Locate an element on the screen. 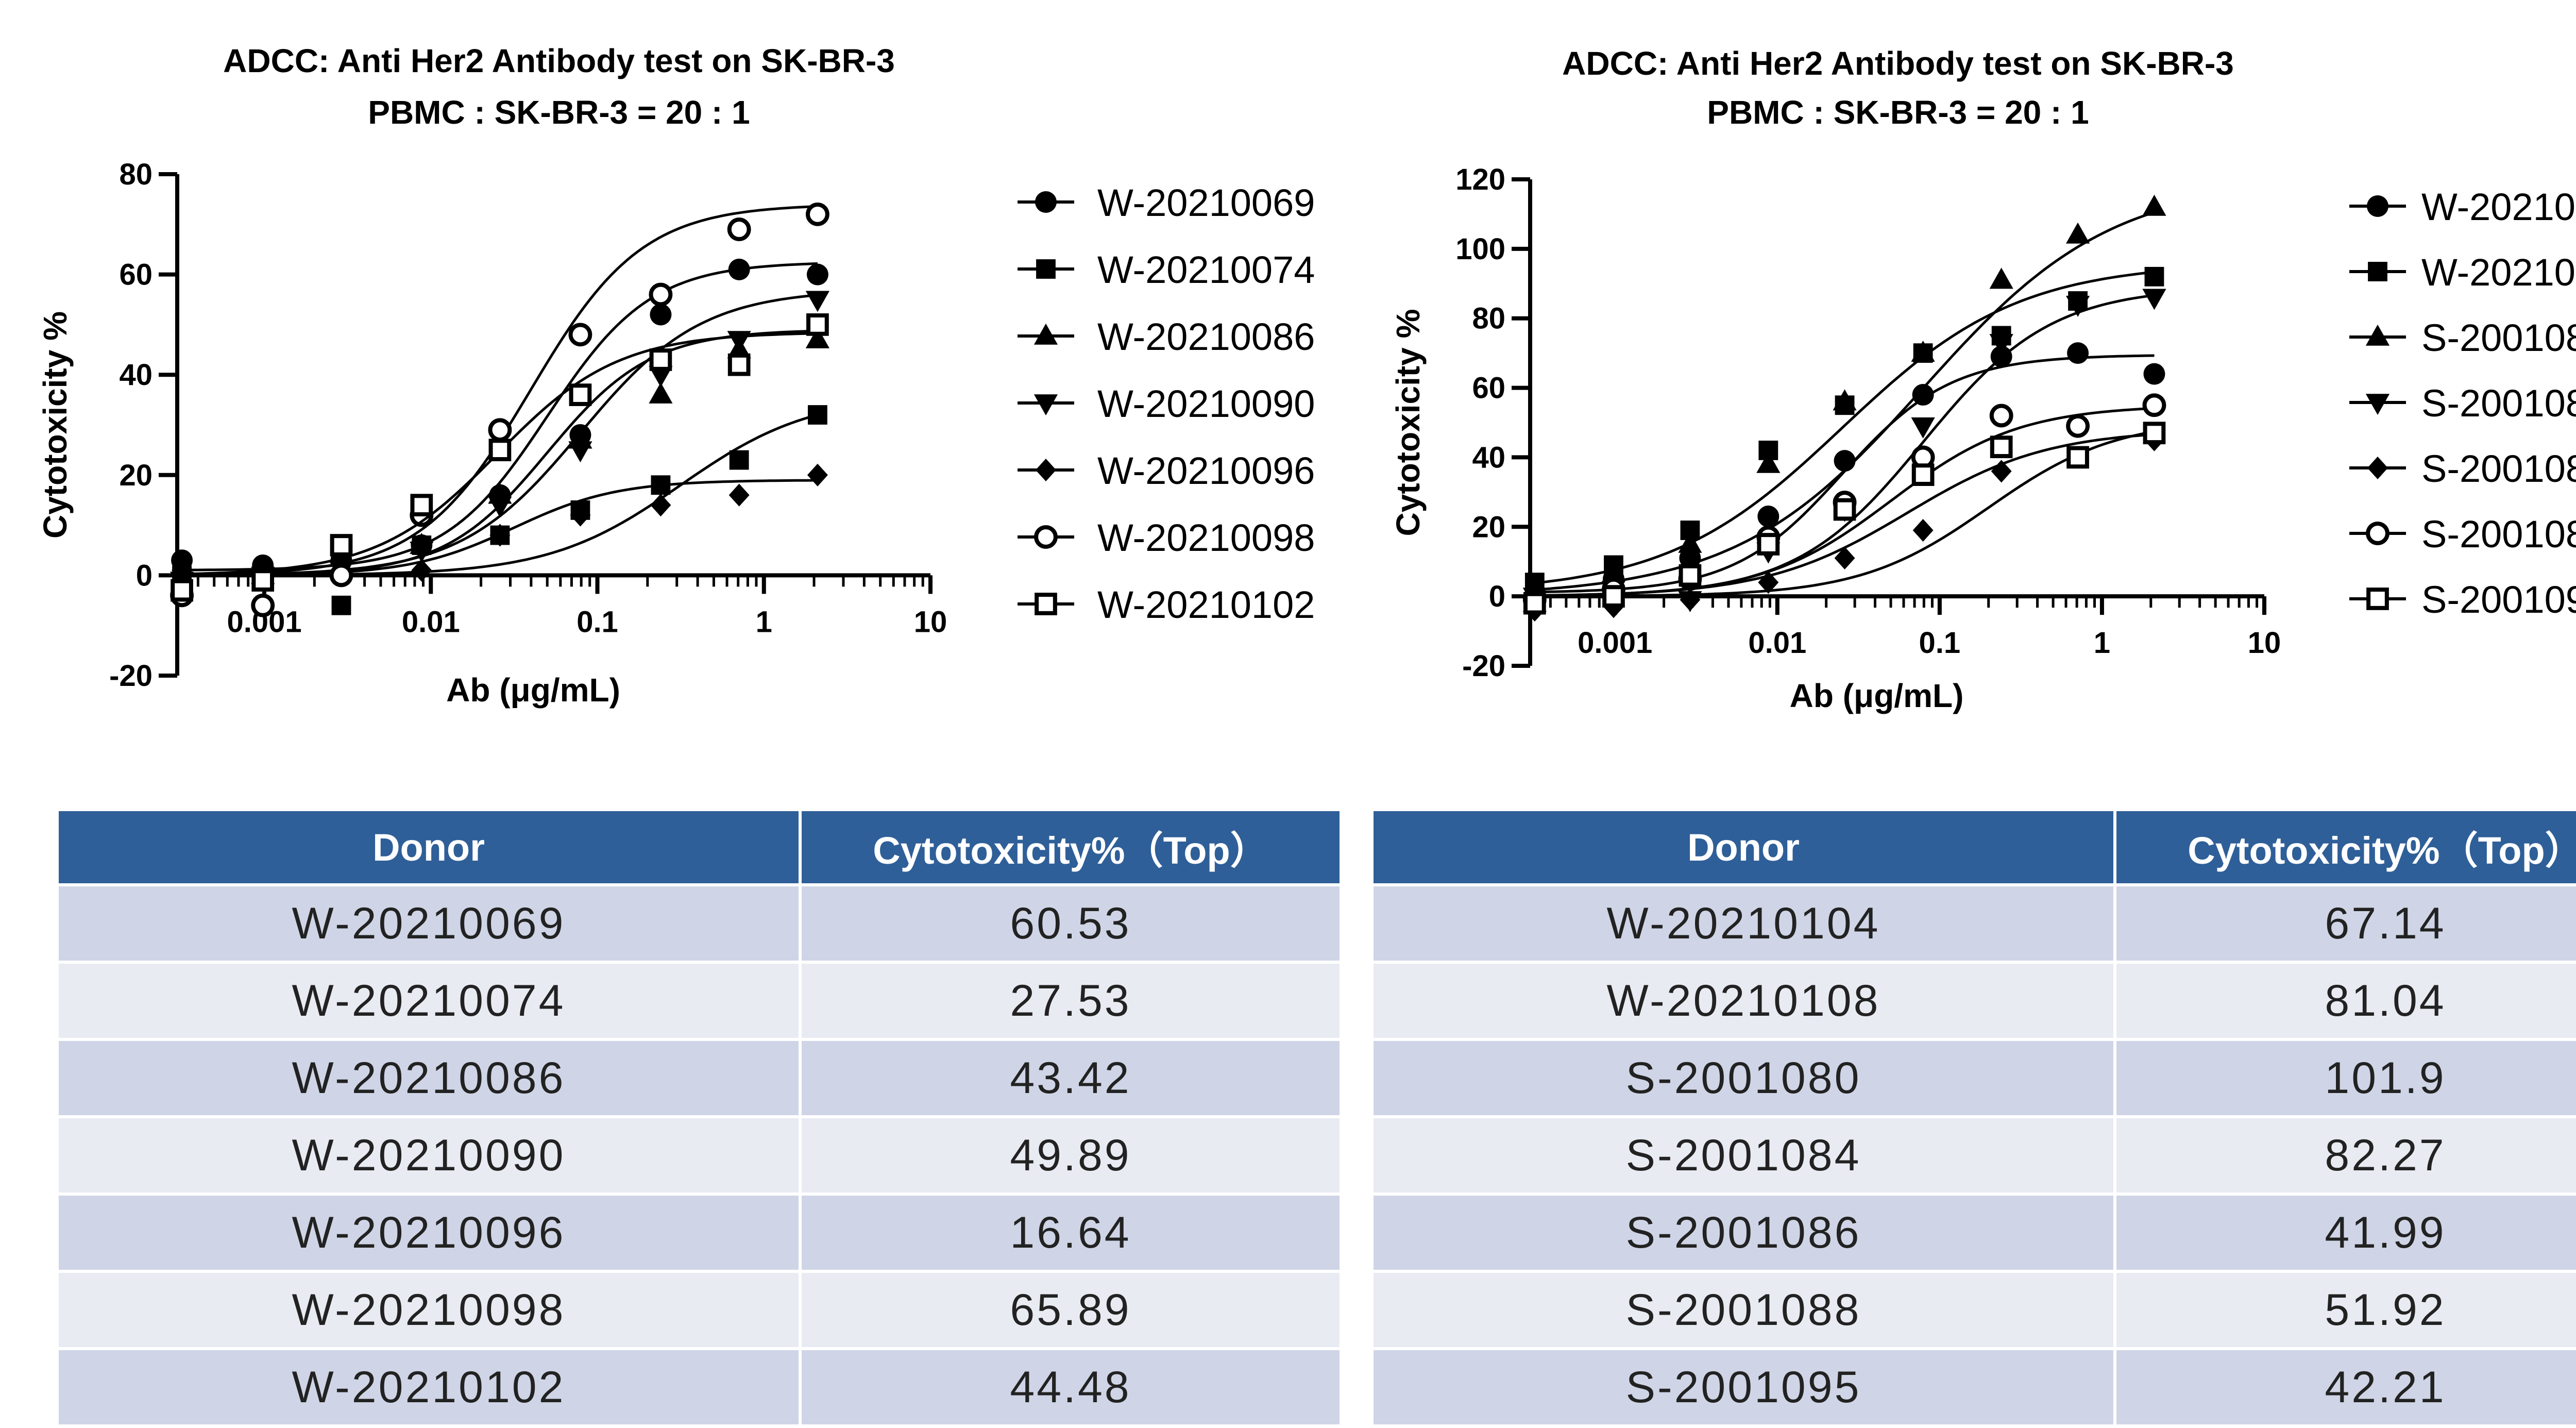  top-value-cell: 44.48 is located at coordinates (1071, 1387).